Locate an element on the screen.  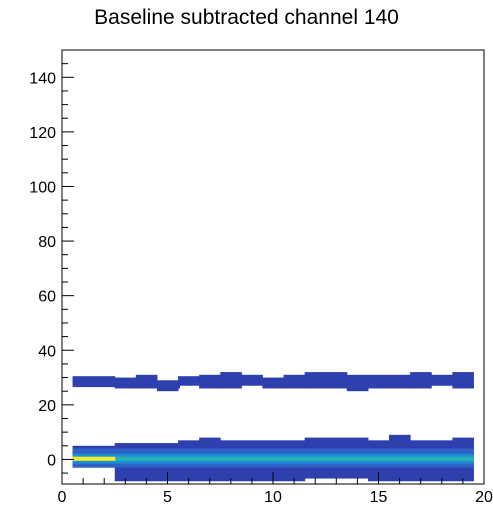
heatmap-hole is located at coordinates (190, 387).